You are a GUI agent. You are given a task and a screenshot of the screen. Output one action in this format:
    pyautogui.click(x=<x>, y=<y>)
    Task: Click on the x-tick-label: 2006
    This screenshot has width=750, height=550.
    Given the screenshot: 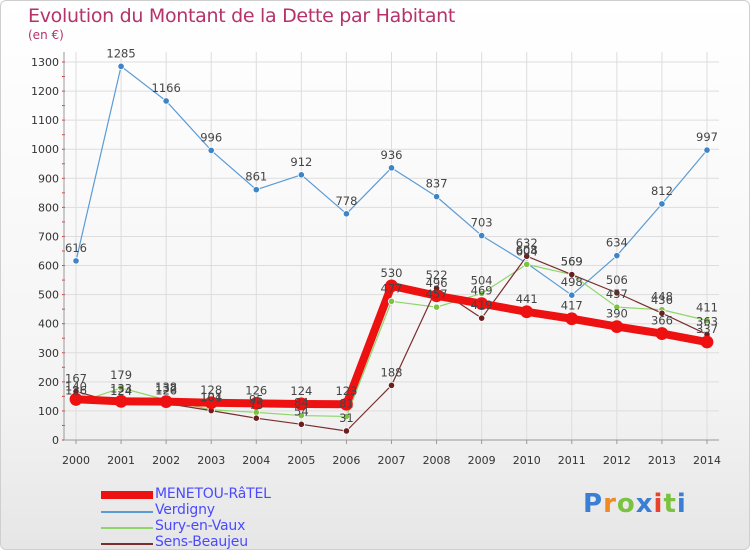 What is the action you would take?
    pyautogui.click(x=346, y=460)
    